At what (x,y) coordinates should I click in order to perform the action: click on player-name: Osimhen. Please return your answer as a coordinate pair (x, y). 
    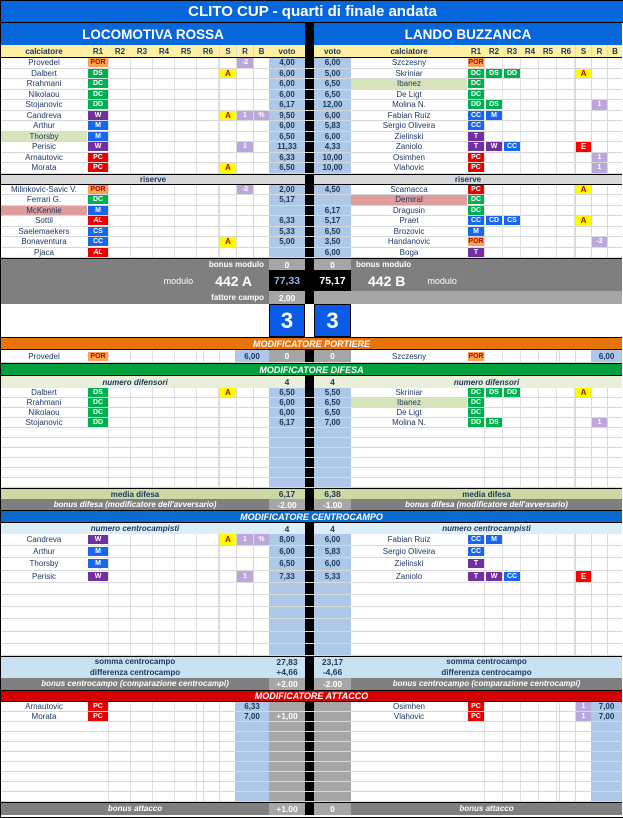
    Looking at the image, I should click on (408, 706).